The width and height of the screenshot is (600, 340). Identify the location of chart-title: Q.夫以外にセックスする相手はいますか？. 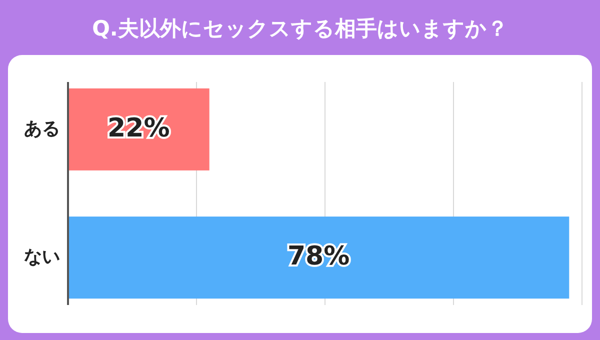
(300, 28).